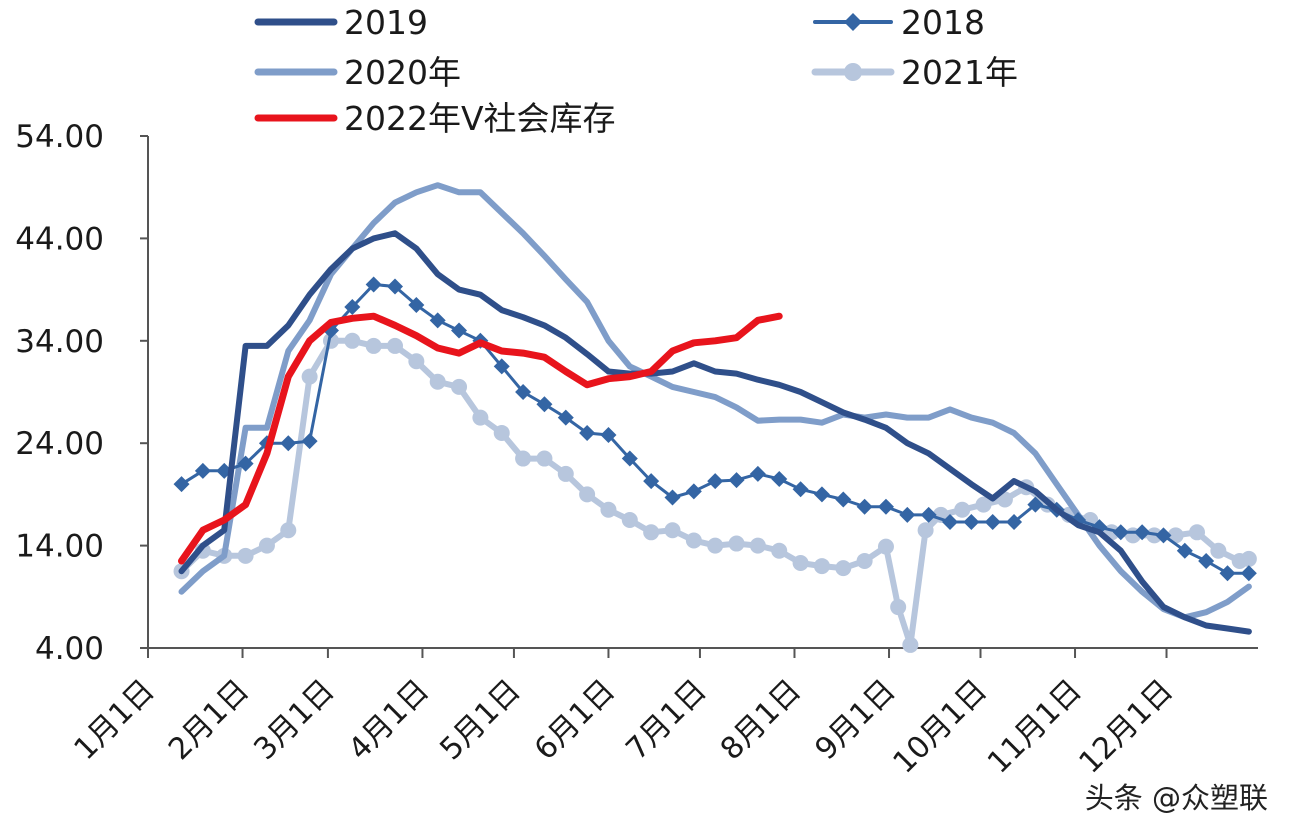 Image resolution: width=1292 pixels, height=836 pixels. I want to click on x-tick-label: 3月1日, so click(294, 720).